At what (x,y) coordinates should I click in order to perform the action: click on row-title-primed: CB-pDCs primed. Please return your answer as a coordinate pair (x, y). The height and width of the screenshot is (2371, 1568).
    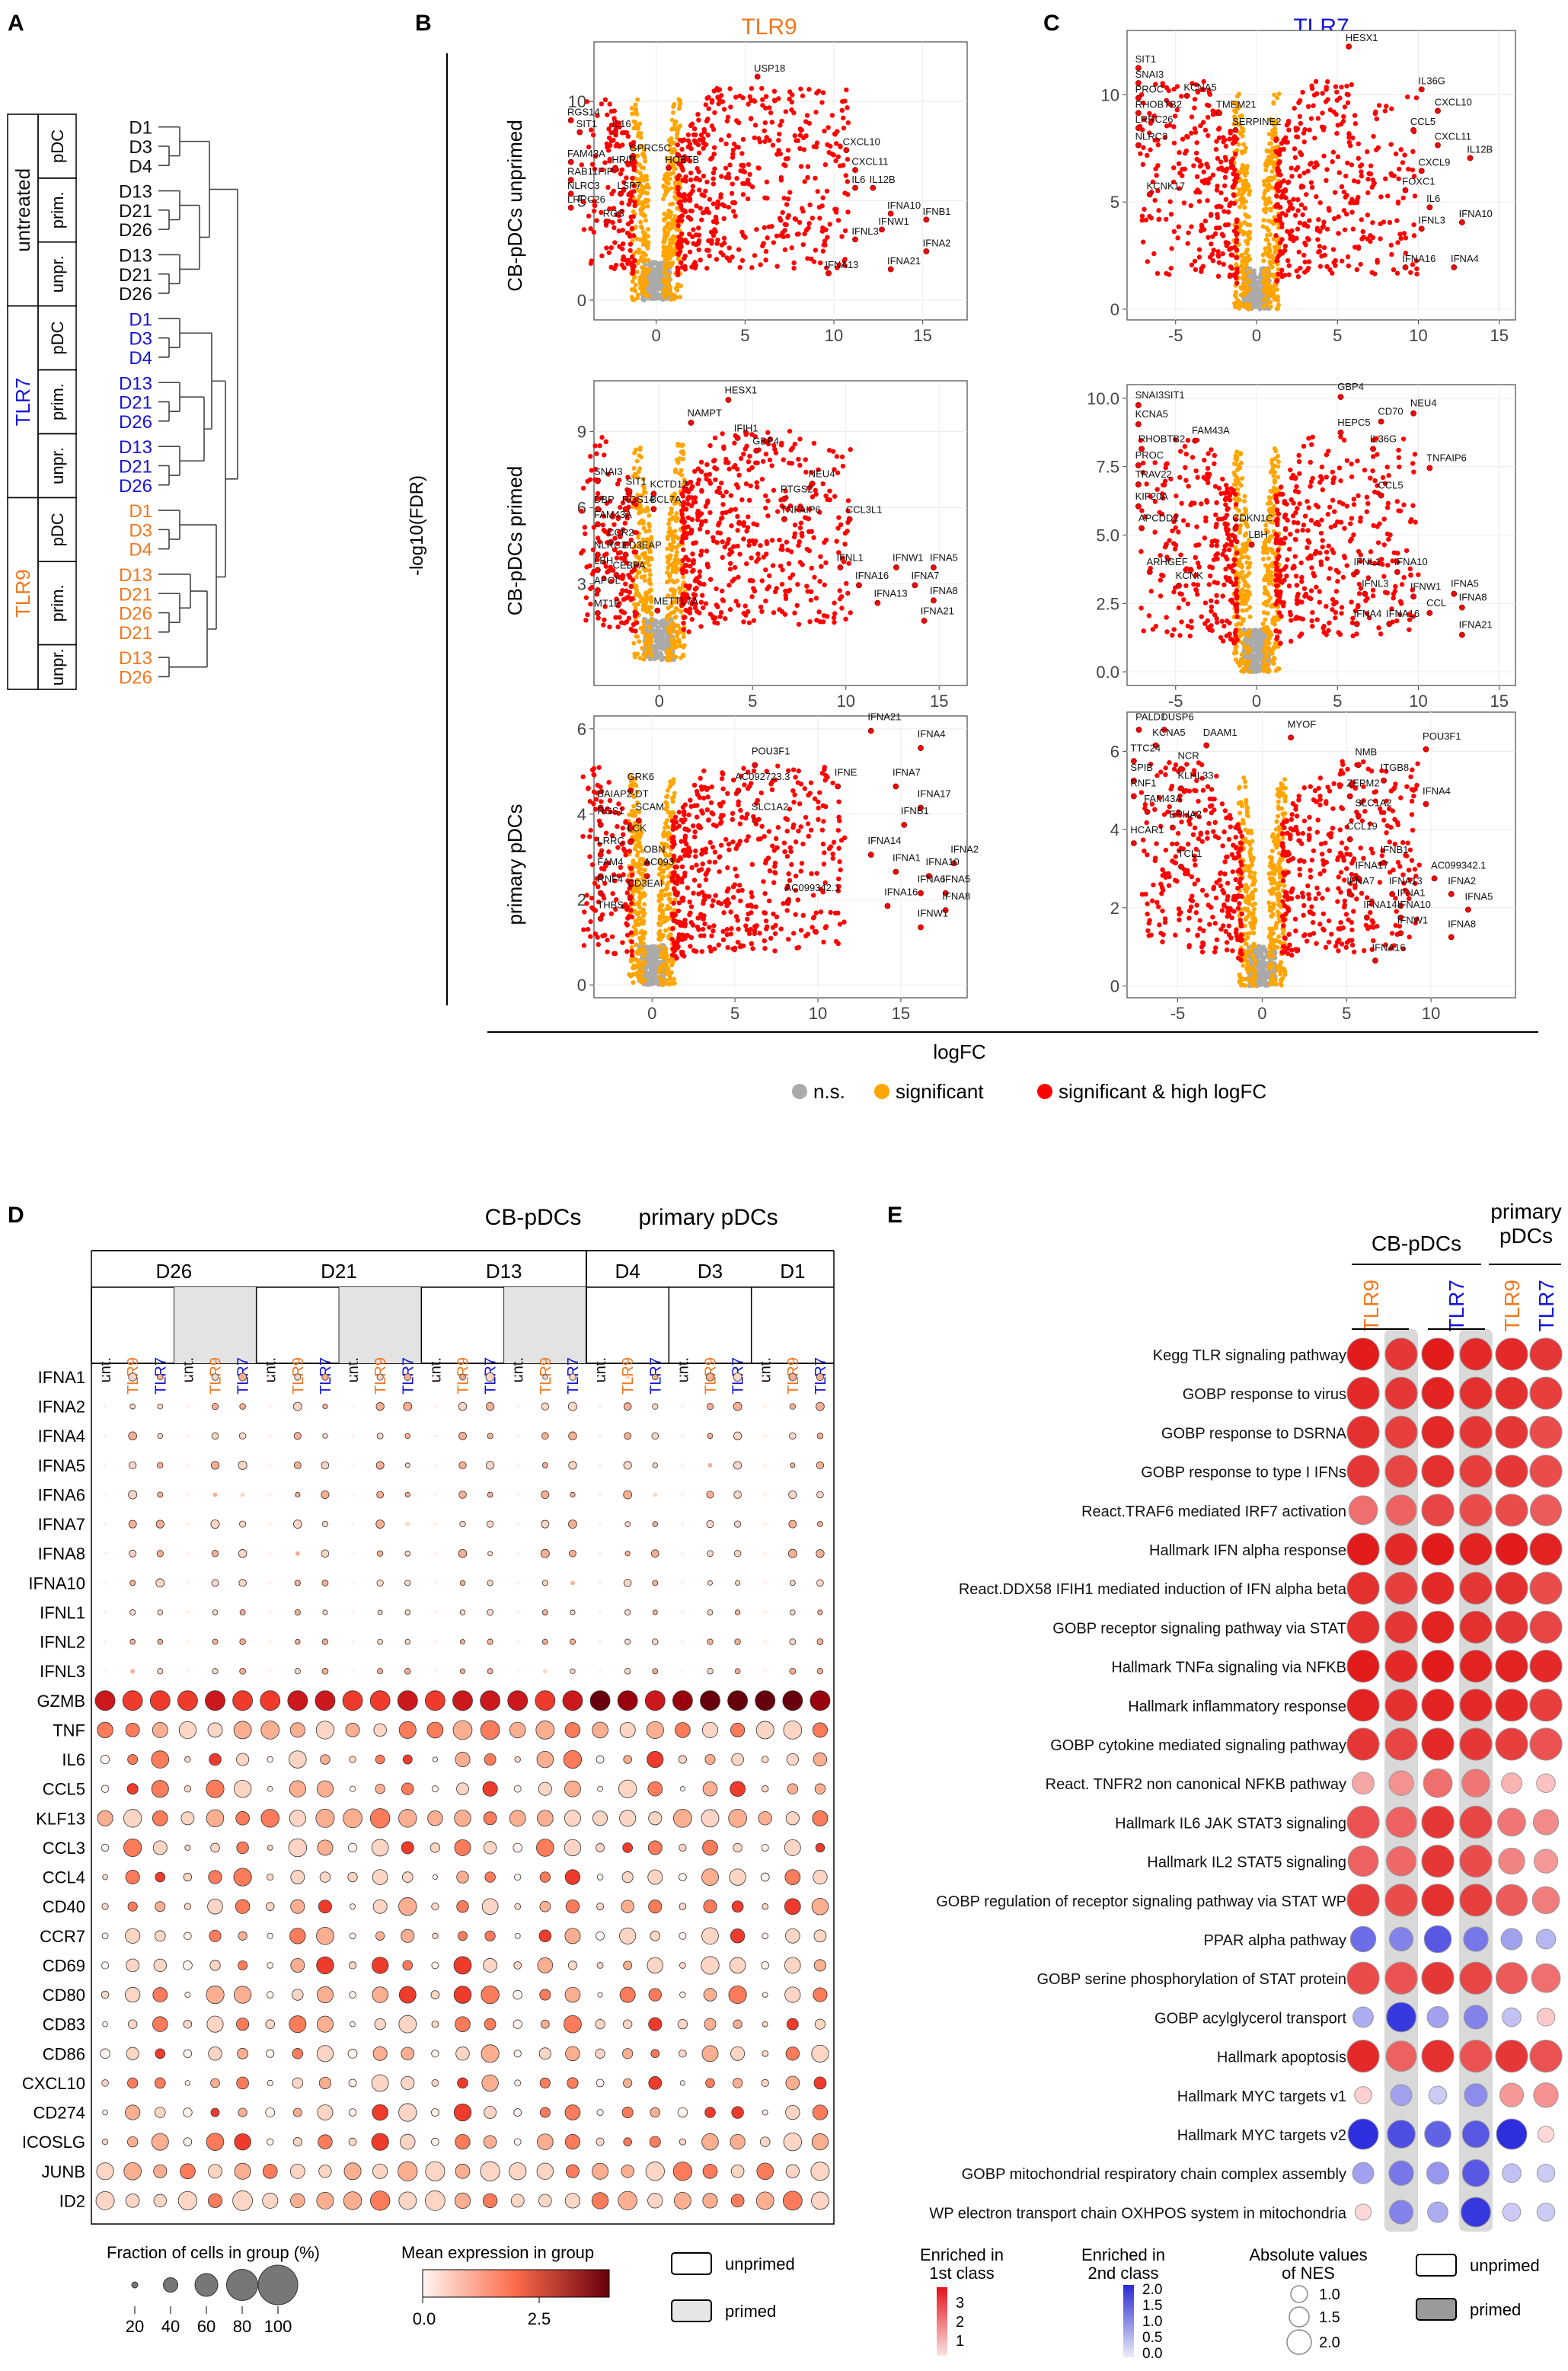
    Looking at the image, I should click on (514, 541).